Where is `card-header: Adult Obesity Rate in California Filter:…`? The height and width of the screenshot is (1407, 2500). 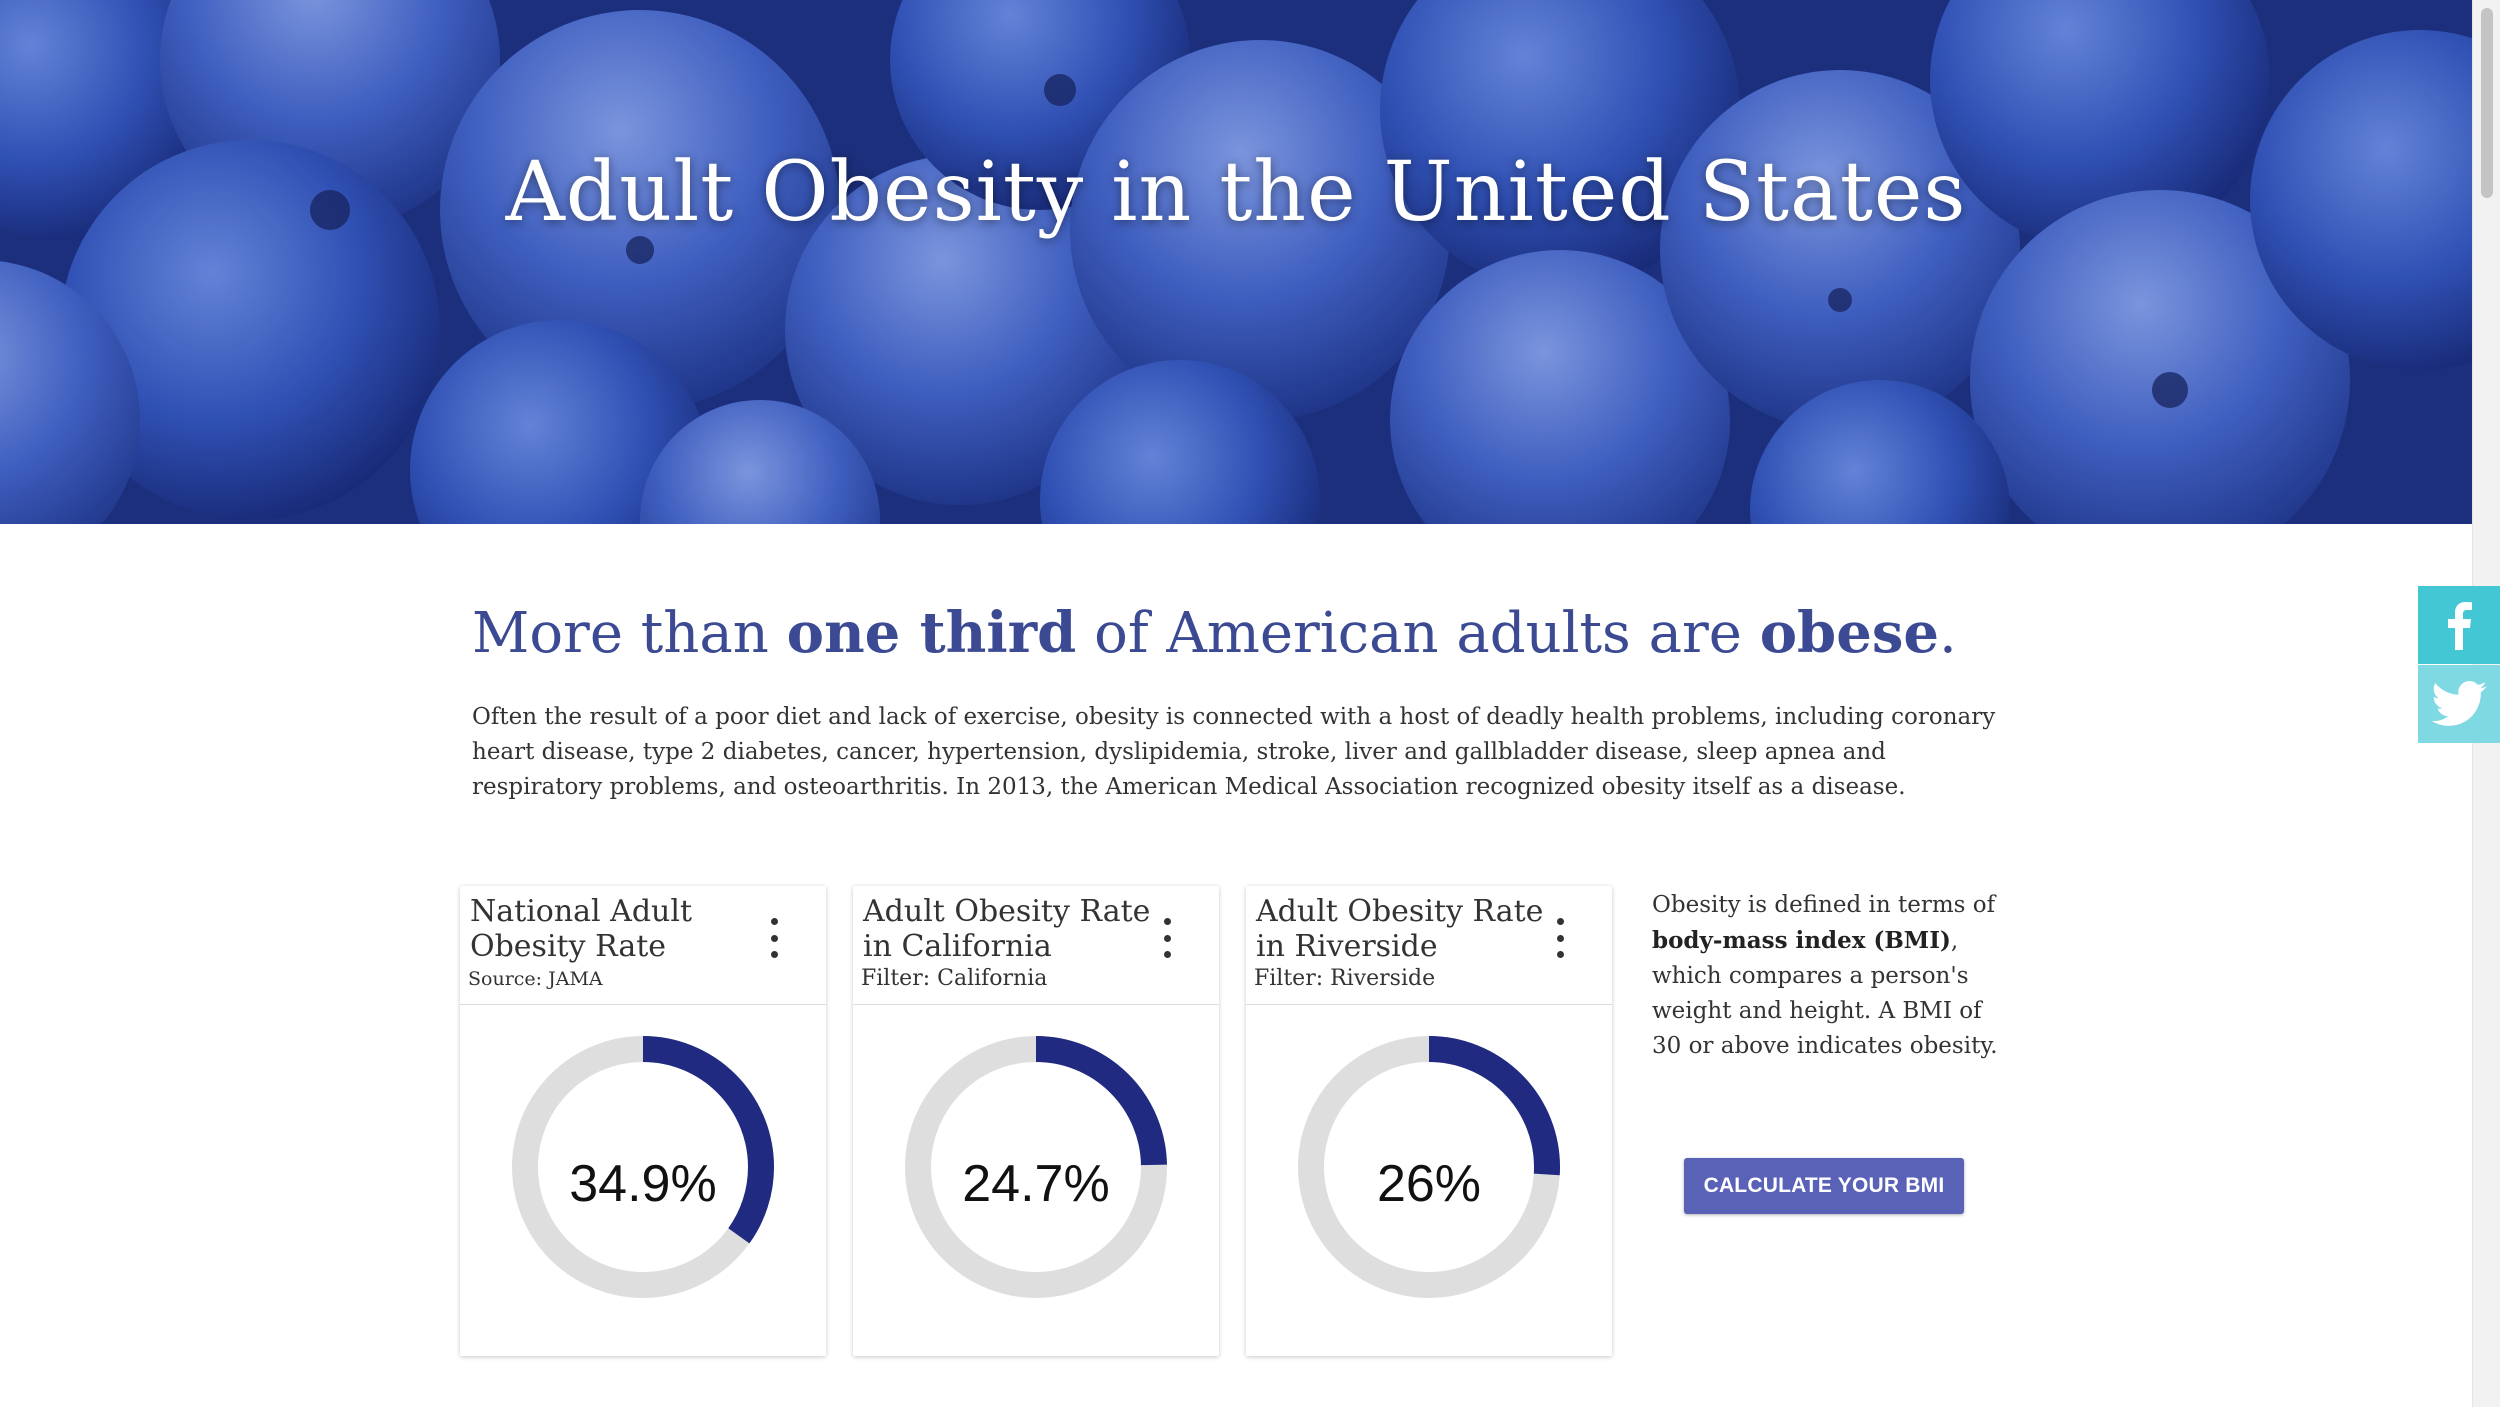
card-header: Adult Obesity Rate in California Filter:… is located at coordinates (1036, 945).